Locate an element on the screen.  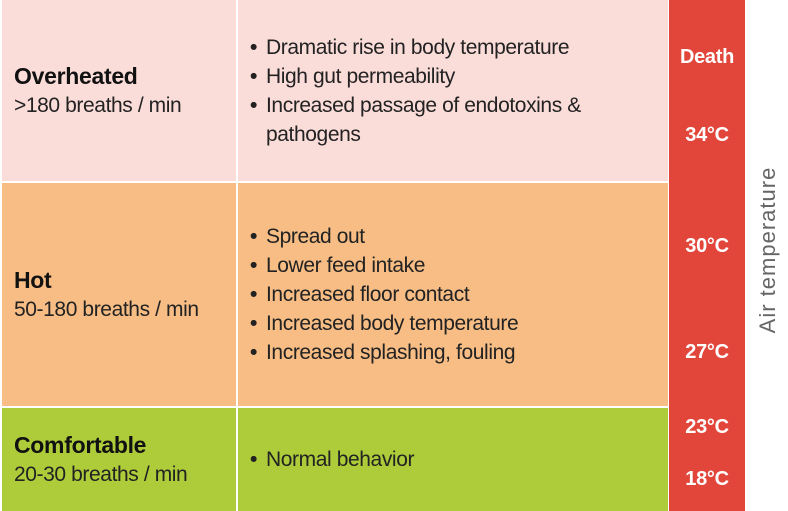
breathing-rate: >180 breaths / min is located at coordinates (98, 105).